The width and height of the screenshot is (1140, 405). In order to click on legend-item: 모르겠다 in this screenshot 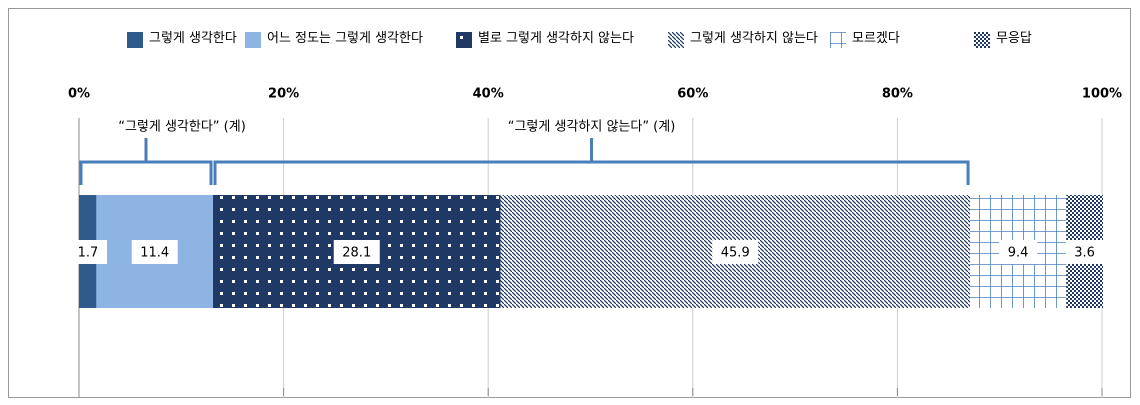, I will do `click(895, 39)`.